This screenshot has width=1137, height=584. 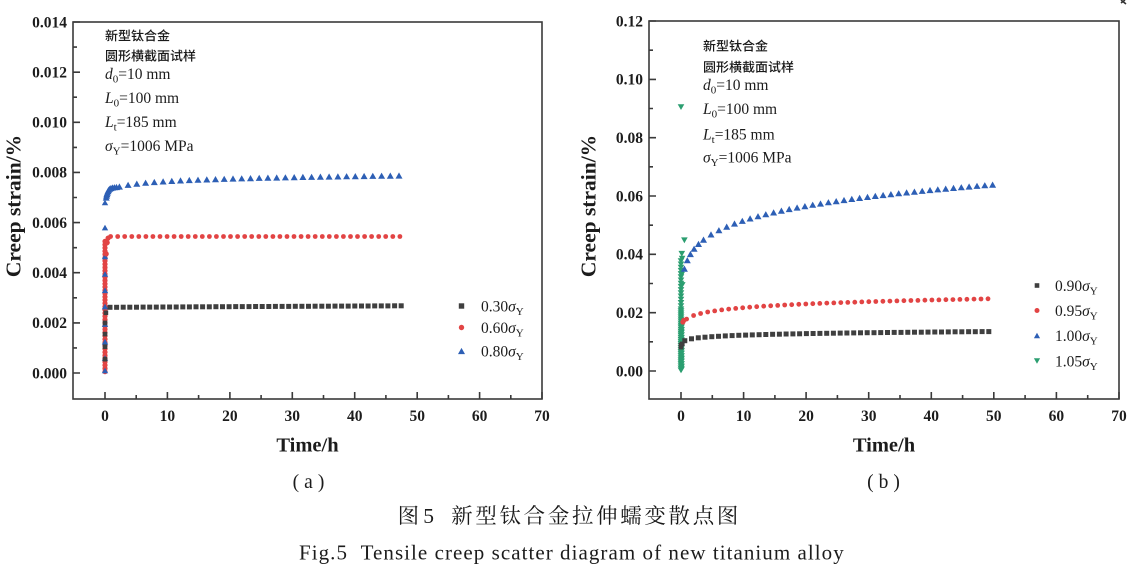 I want to click on svg-text: 0.90σY, so click(x=1076, y=288).